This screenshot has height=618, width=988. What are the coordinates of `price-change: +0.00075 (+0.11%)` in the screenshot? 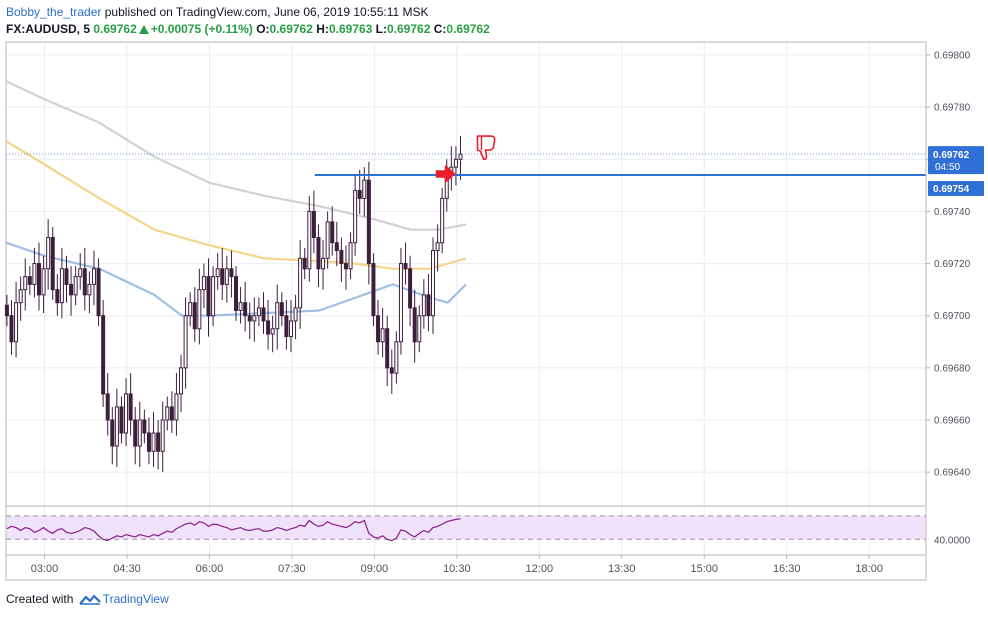 It's located at (201, 29).